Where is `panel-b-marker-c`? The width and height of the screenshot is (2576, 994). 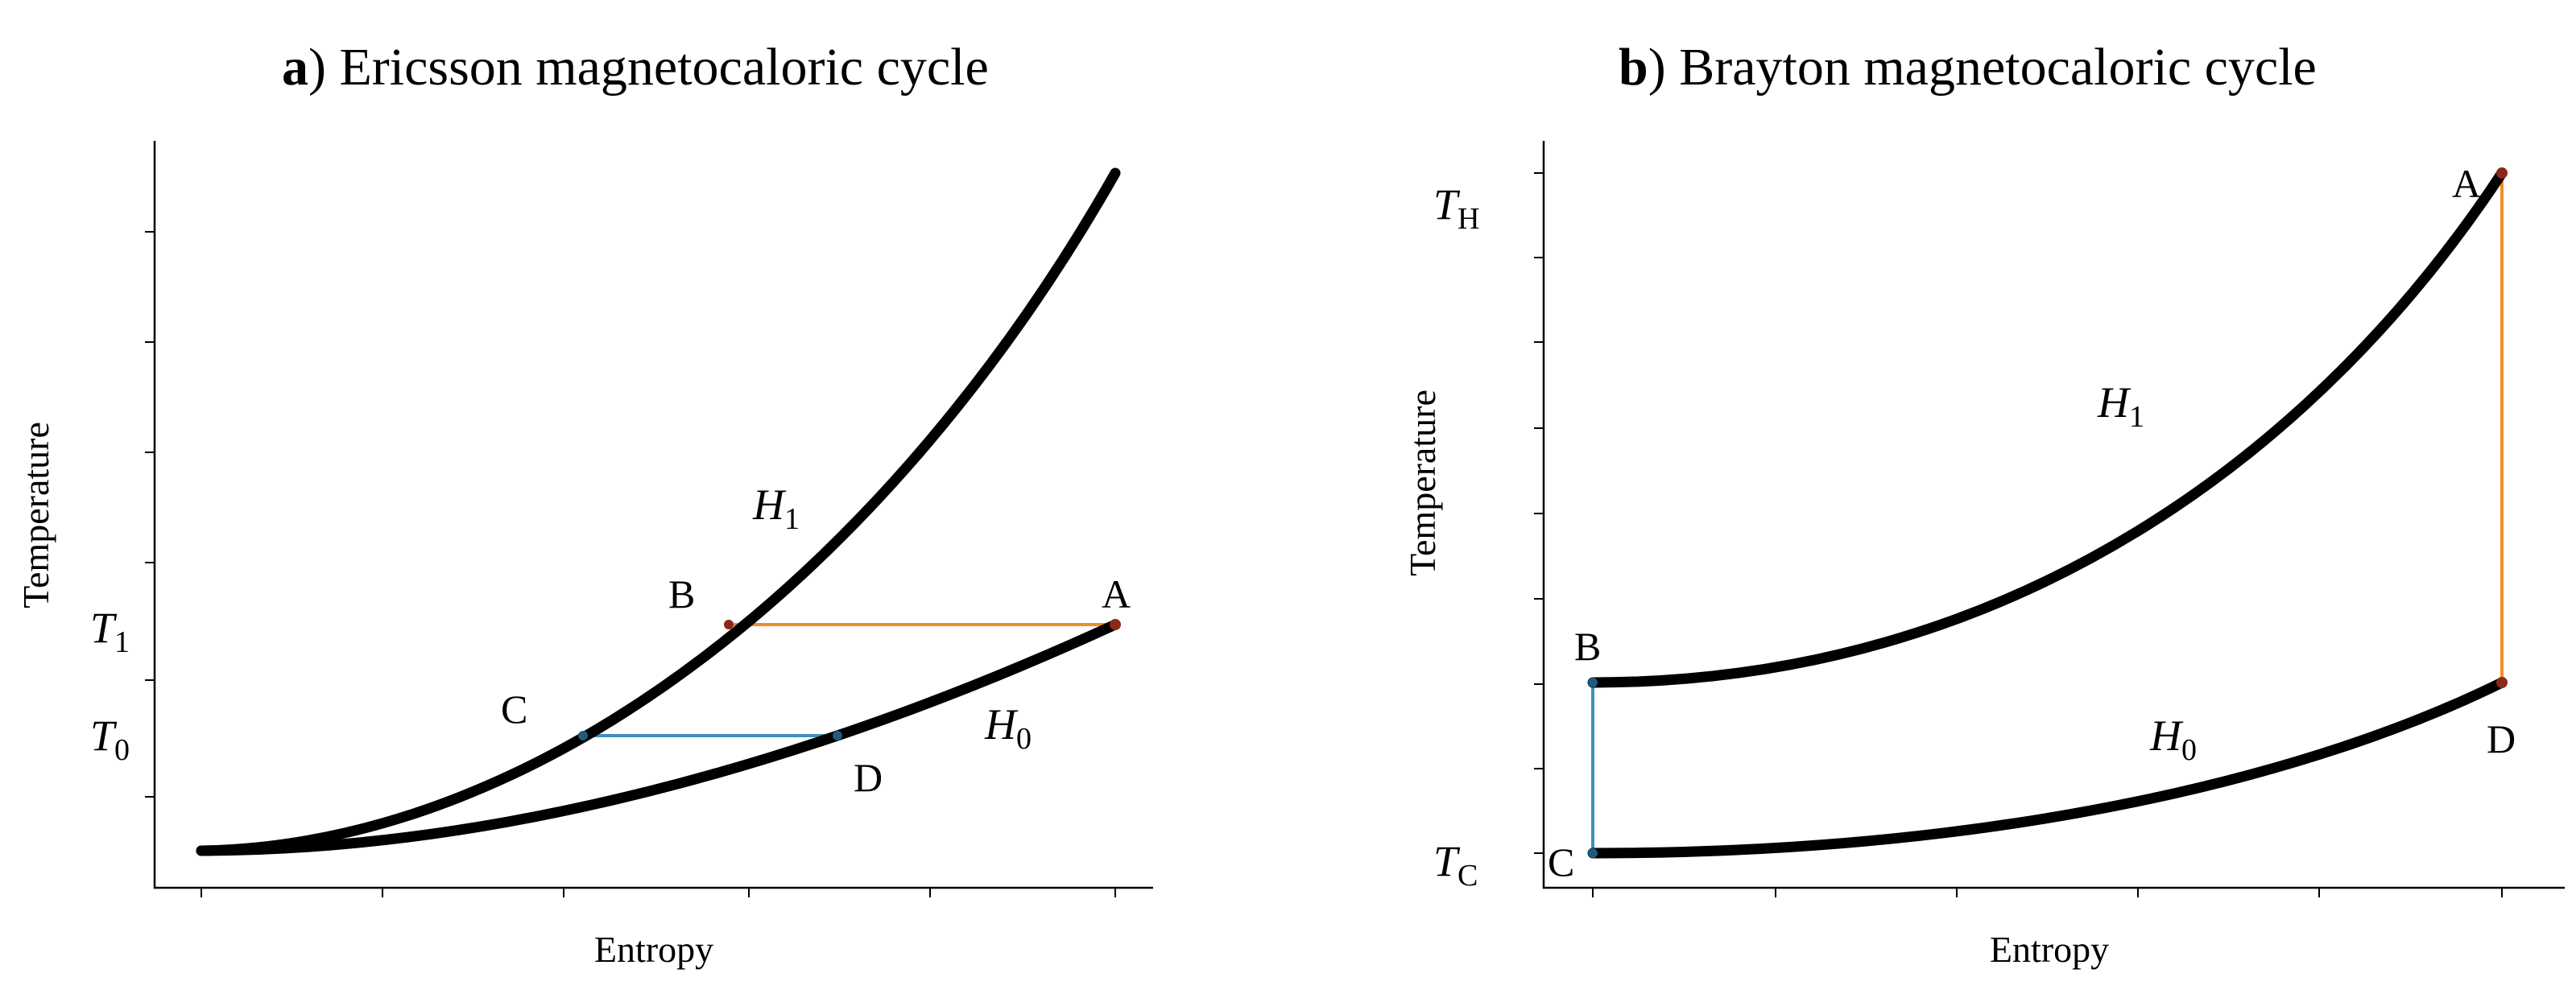
panel-b-marker-c is located at coordinates (1593, 853).